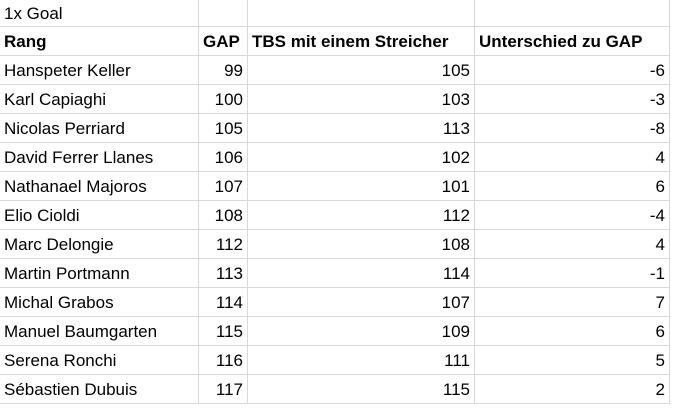 The image size is (673, 409). Describe the element at coordinates (99, 70) in the screenshot. I see `name-cell: Hanspeter Keller` at that location.